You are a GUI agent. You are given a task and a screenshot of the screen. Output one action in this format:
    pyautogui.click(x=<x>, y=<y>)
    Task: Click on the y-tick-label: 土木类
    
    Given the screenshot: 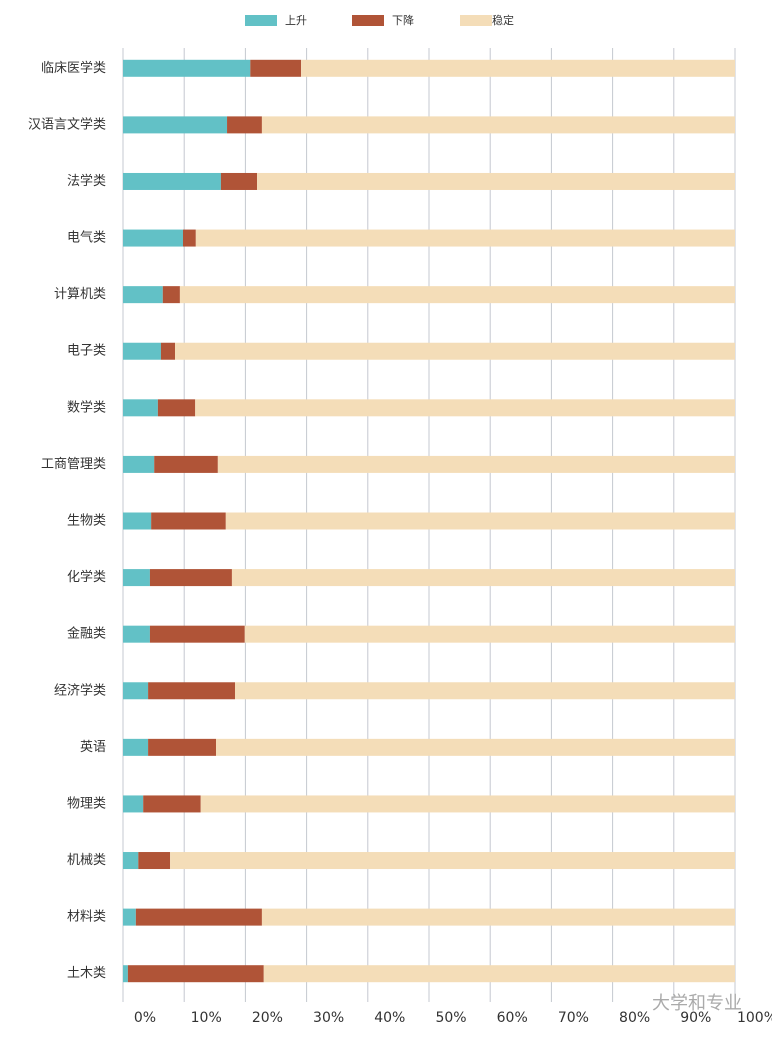 What is the action you would take?
    pyautogui.click(x=86, y=973)
    